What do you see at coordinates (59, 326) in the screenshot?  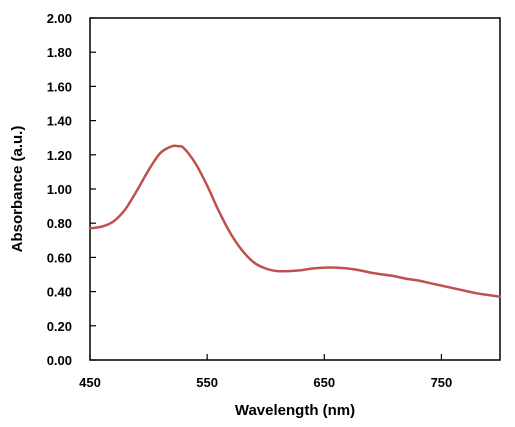 I see `y-tick-label: 0.20` at bounding box center [59, 326].